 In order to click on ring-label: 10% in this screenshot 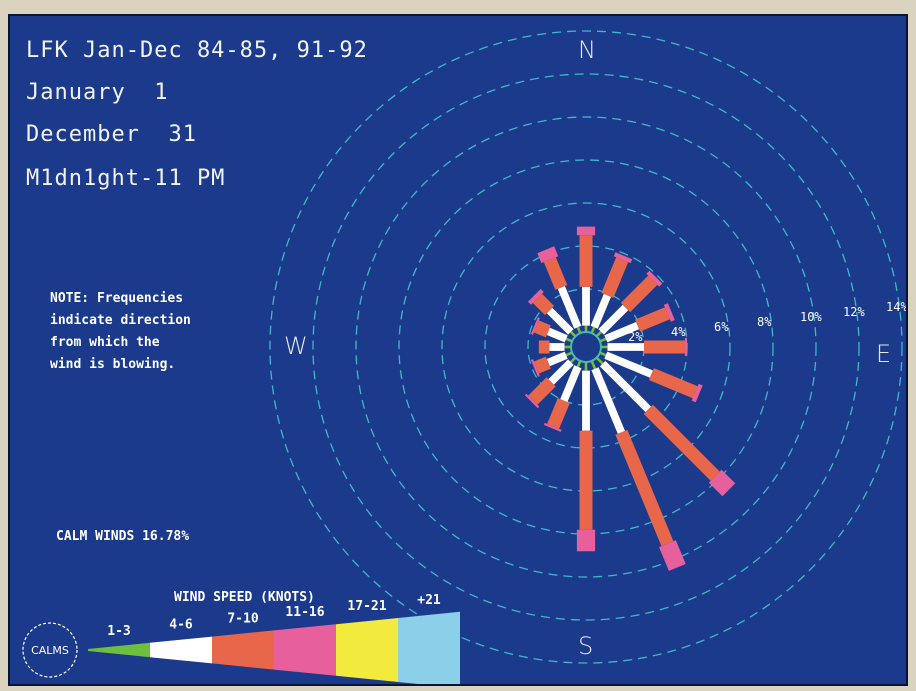, I will do `click(811, 317)`.